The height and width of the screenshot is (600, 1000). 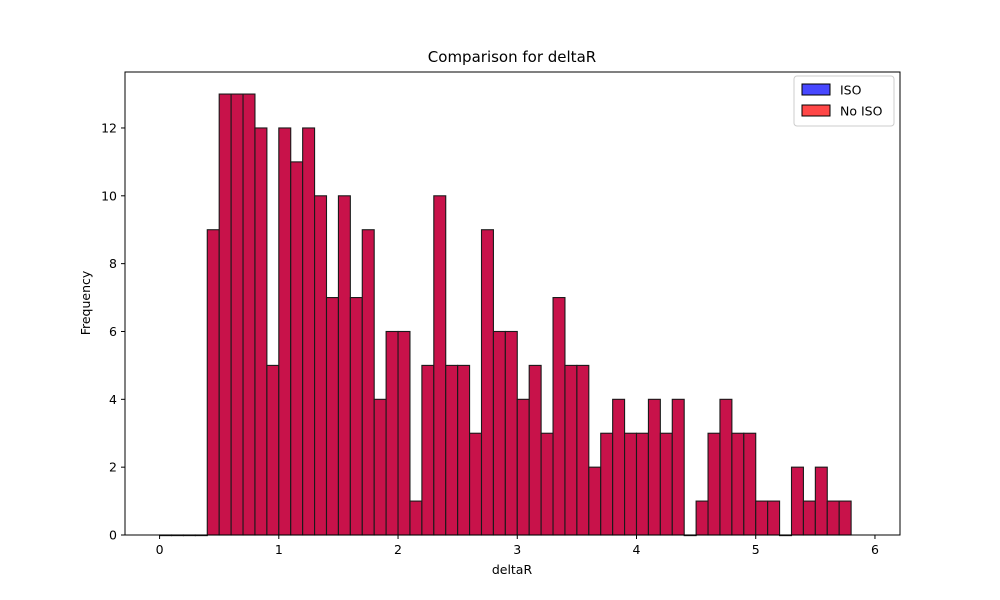 I want to click on x-axis-label: deltaR, so click(x=512, y=569).